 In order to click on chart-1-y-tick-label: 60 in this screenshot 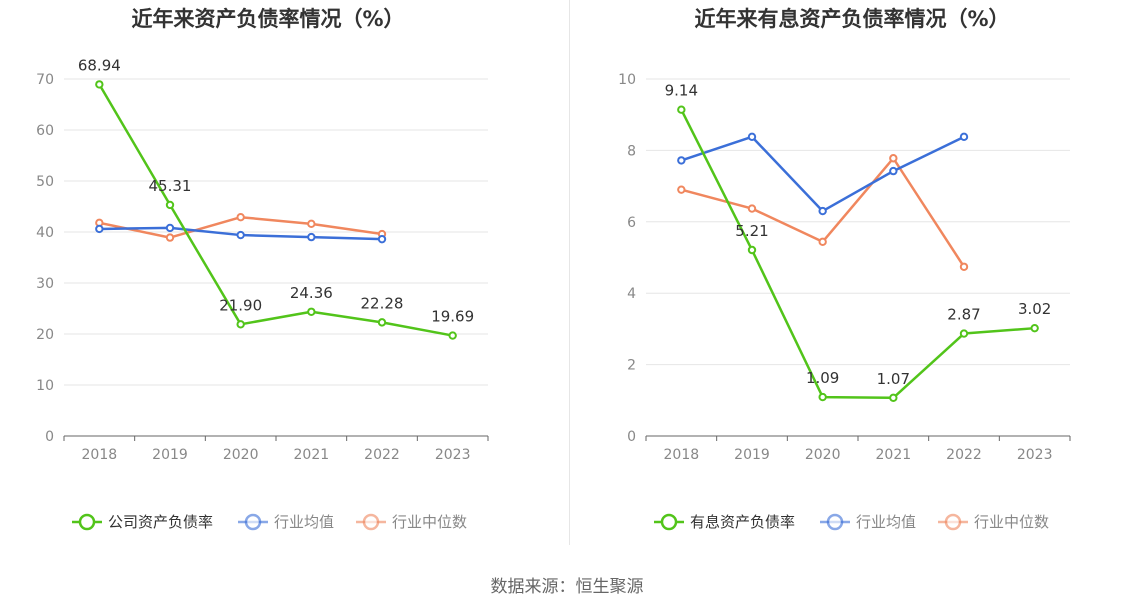, I will do `click(45, 131)`.